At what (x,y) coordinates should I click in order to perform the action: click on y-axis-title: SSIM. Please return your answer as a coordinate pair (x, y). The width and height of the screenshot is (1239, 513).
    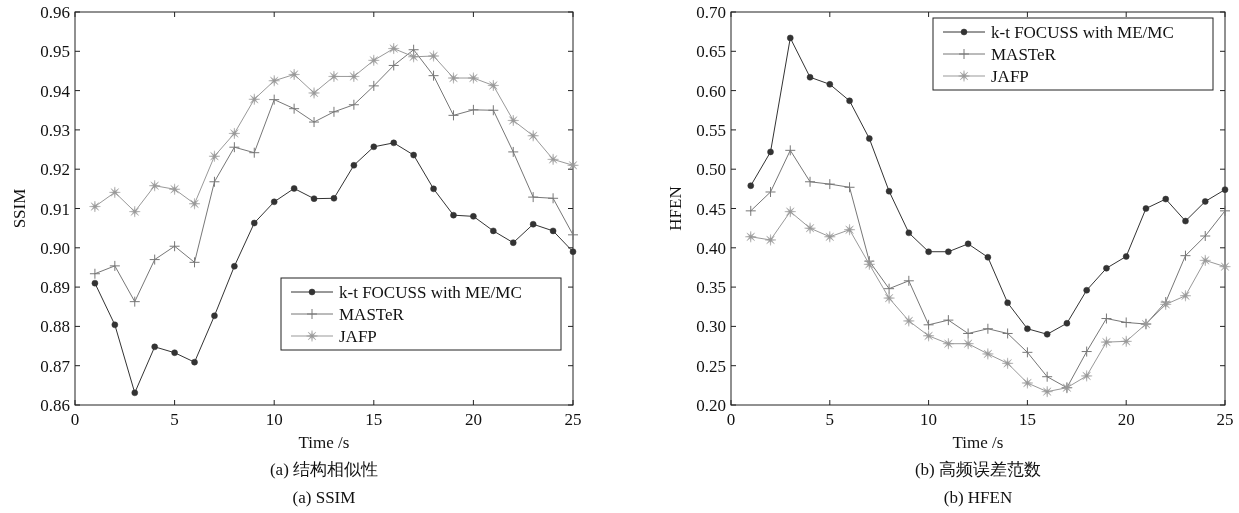
    Looking at the image, I should click on (19, 208).